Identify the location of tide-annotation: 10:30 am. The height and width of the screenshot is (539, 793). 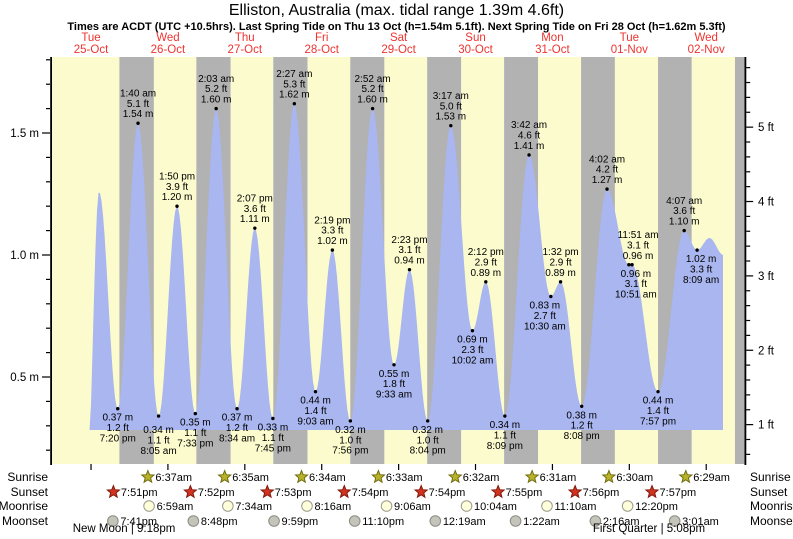
(545, 326).